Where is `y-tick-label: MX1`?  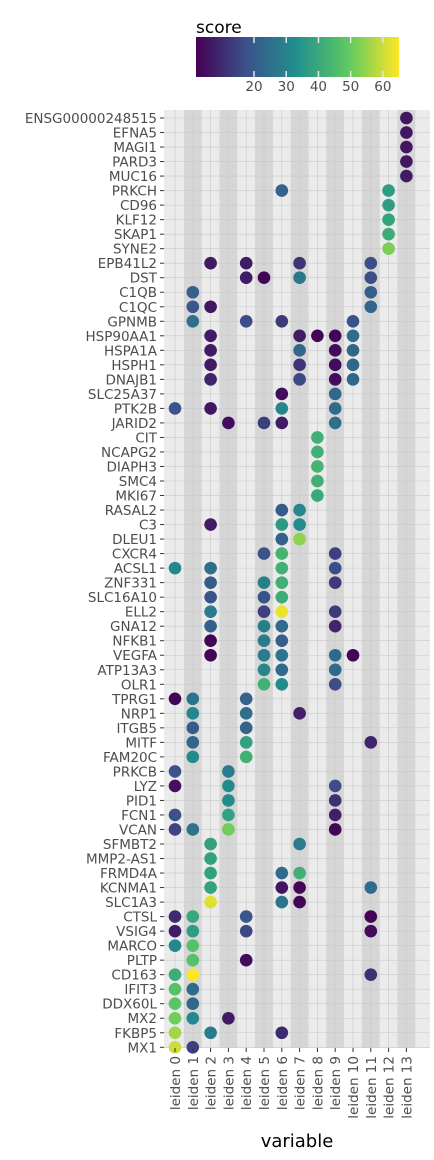
y-tick-label: MX1 is located at coordinates (143, 1048).